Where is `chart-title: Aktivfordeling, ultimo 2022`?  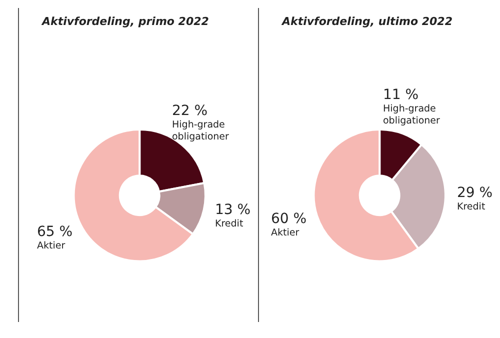 chart-title: Aktivfordeling, ultimo 2022 is located at coordinates (367, 21).